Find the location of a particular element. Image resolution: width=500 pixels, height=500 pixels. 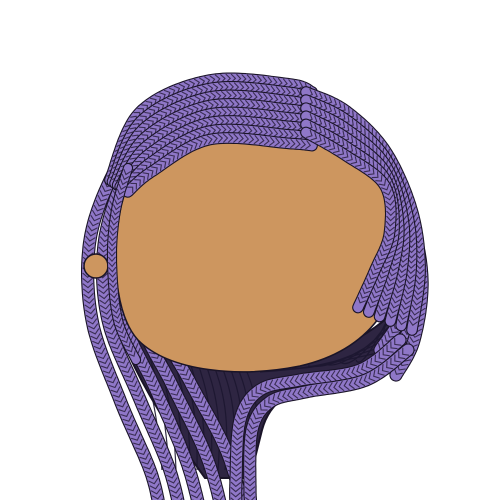

right-braid is located at coordinates (348, 220).